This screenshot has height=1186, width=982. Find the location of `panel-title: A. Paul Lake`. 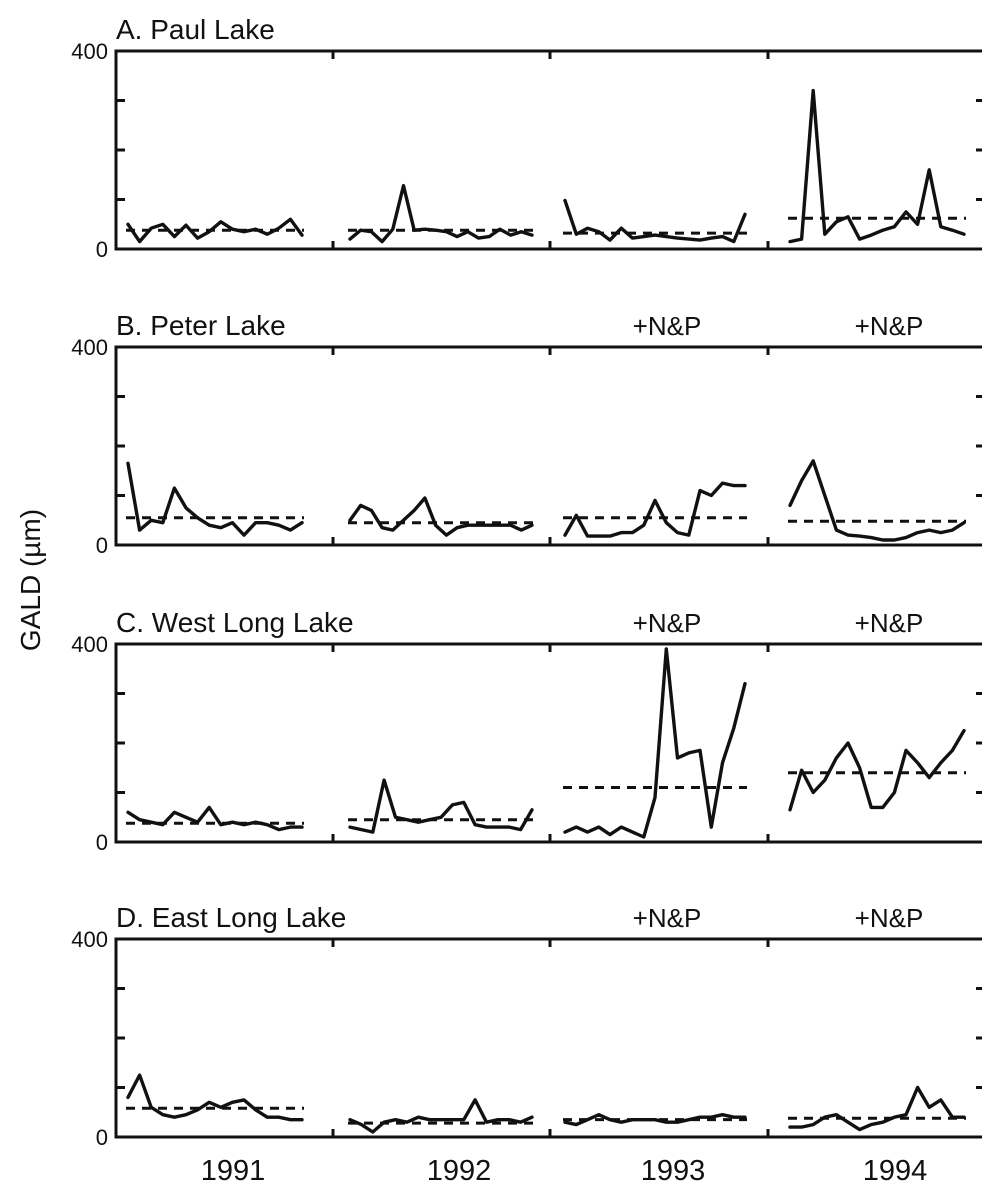

panel-title: A. Paul Lake is located at coordinates (195, 29).